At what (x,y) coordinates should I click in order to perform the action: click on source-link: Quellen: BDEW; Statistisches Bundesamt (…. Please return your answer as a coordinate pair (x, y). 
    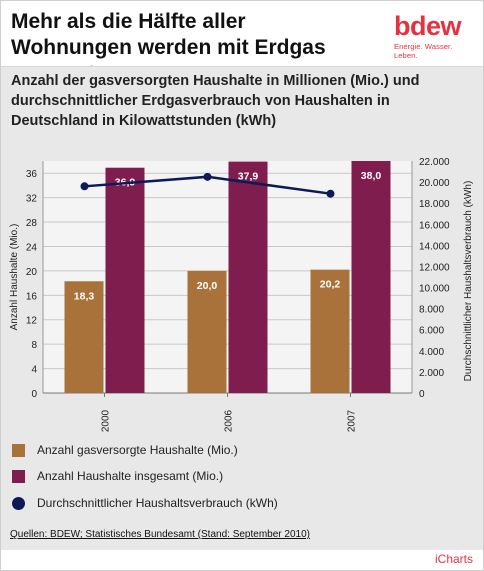
    Looking at the image, I should click on (160, 534).